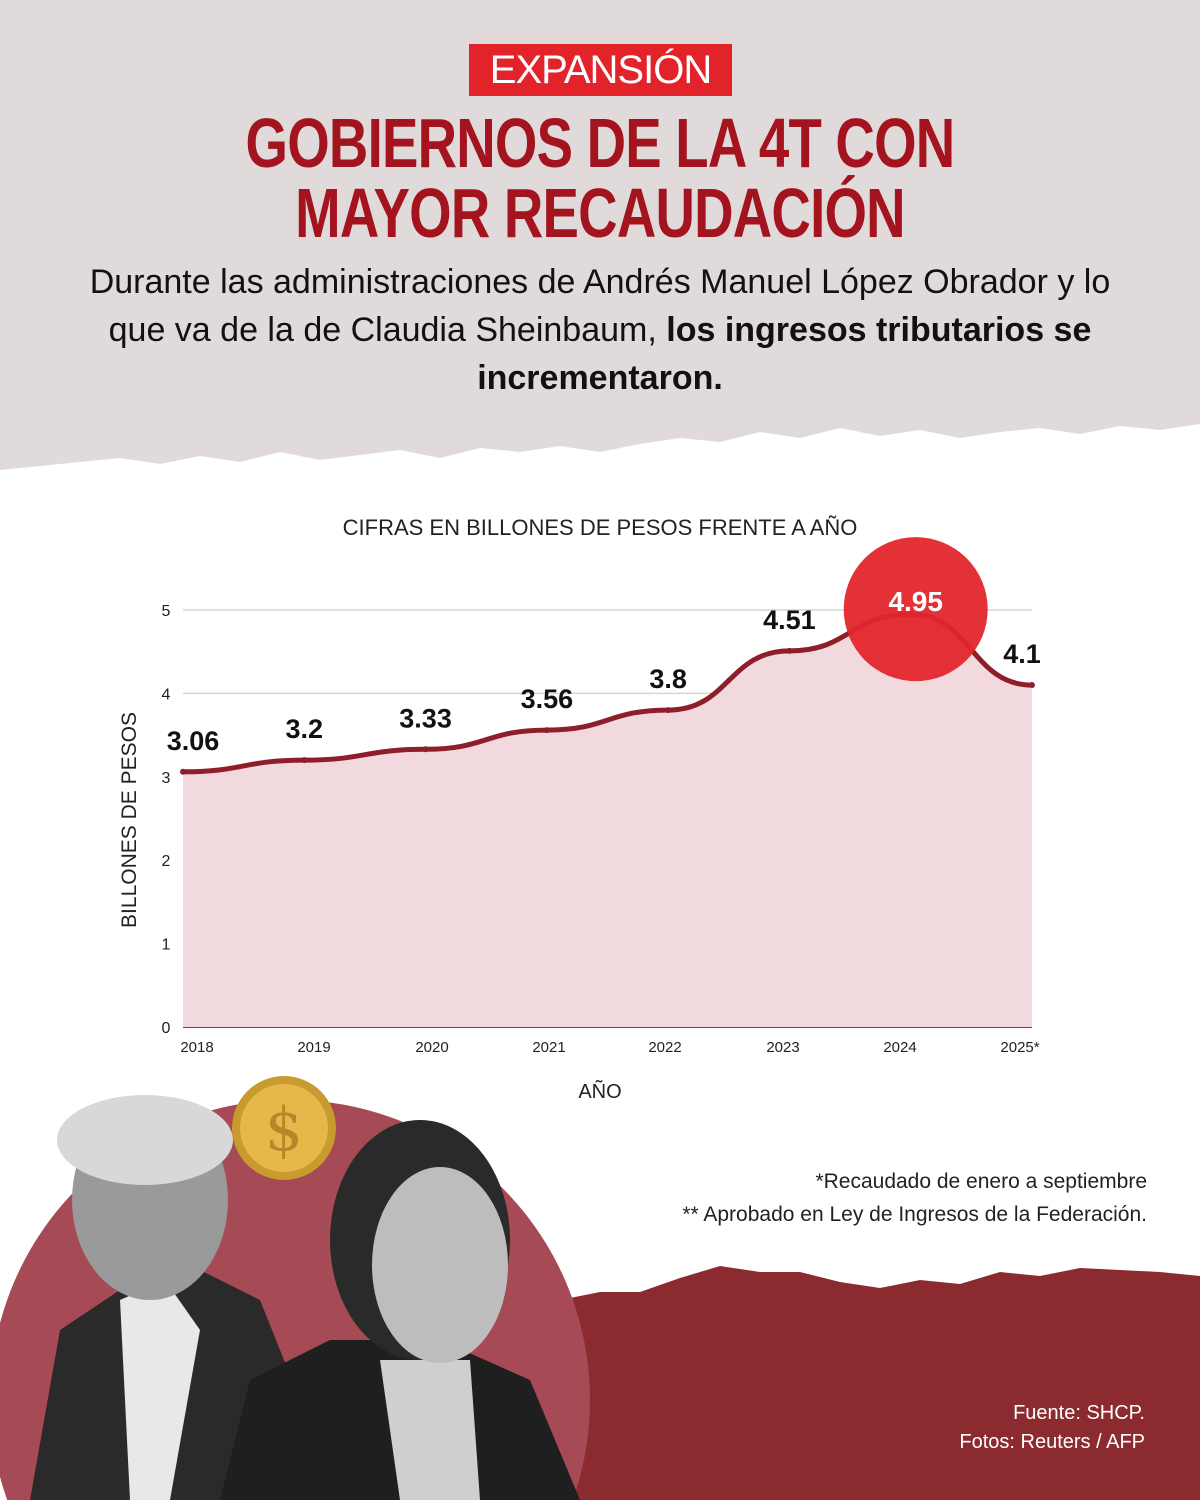 The width and height of the screenshot is (1200, 1500). I want to click on highlight-circle, so click(915, 609).